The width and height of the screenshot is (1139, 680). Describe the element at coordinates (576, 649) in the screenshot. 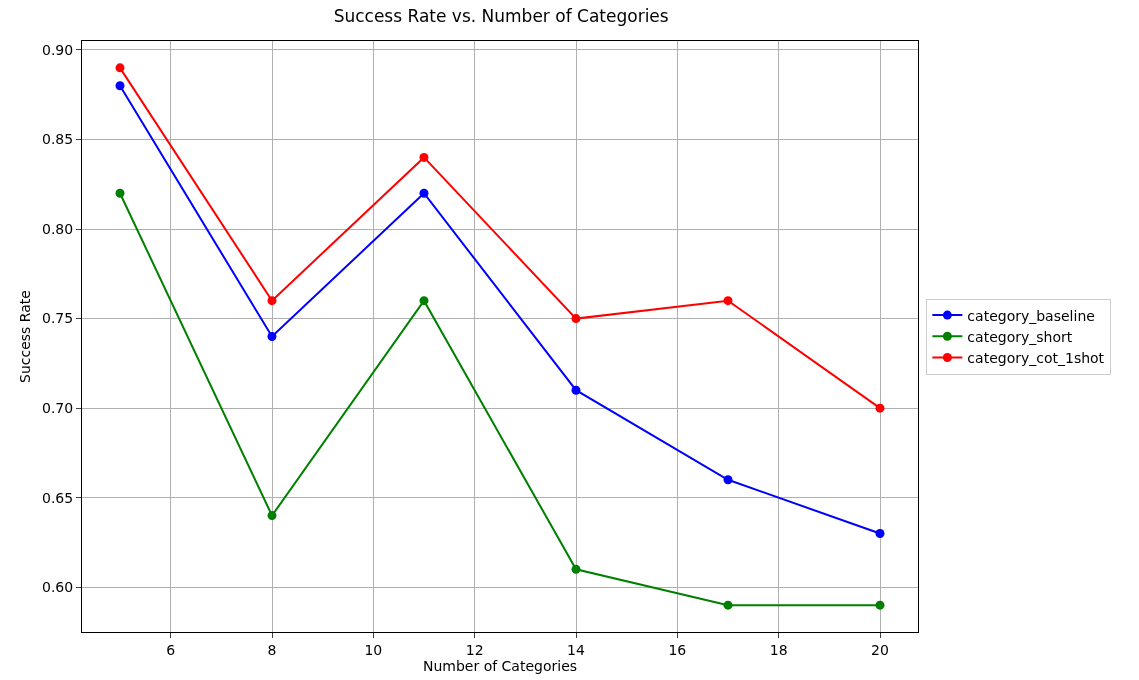

I see `x-tick-label: 14` at that location.